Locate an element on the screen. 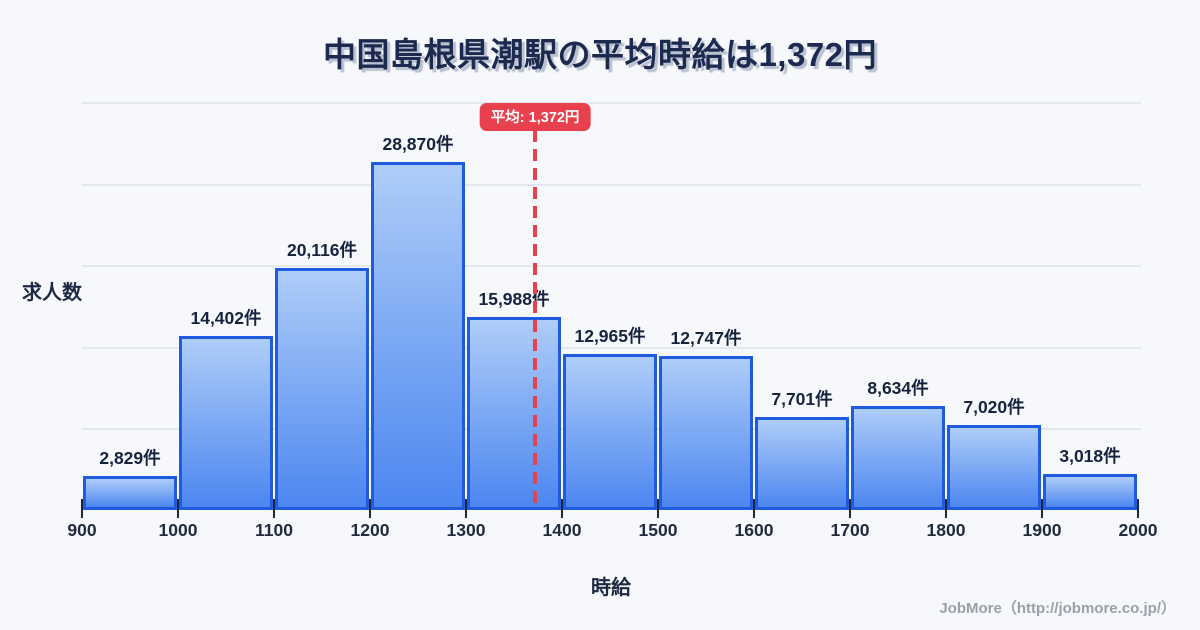 Image resolution: width=1200 pixels, height=630 pixels. bar-value-label: 15,988件 is located at coordinates (514, 299).